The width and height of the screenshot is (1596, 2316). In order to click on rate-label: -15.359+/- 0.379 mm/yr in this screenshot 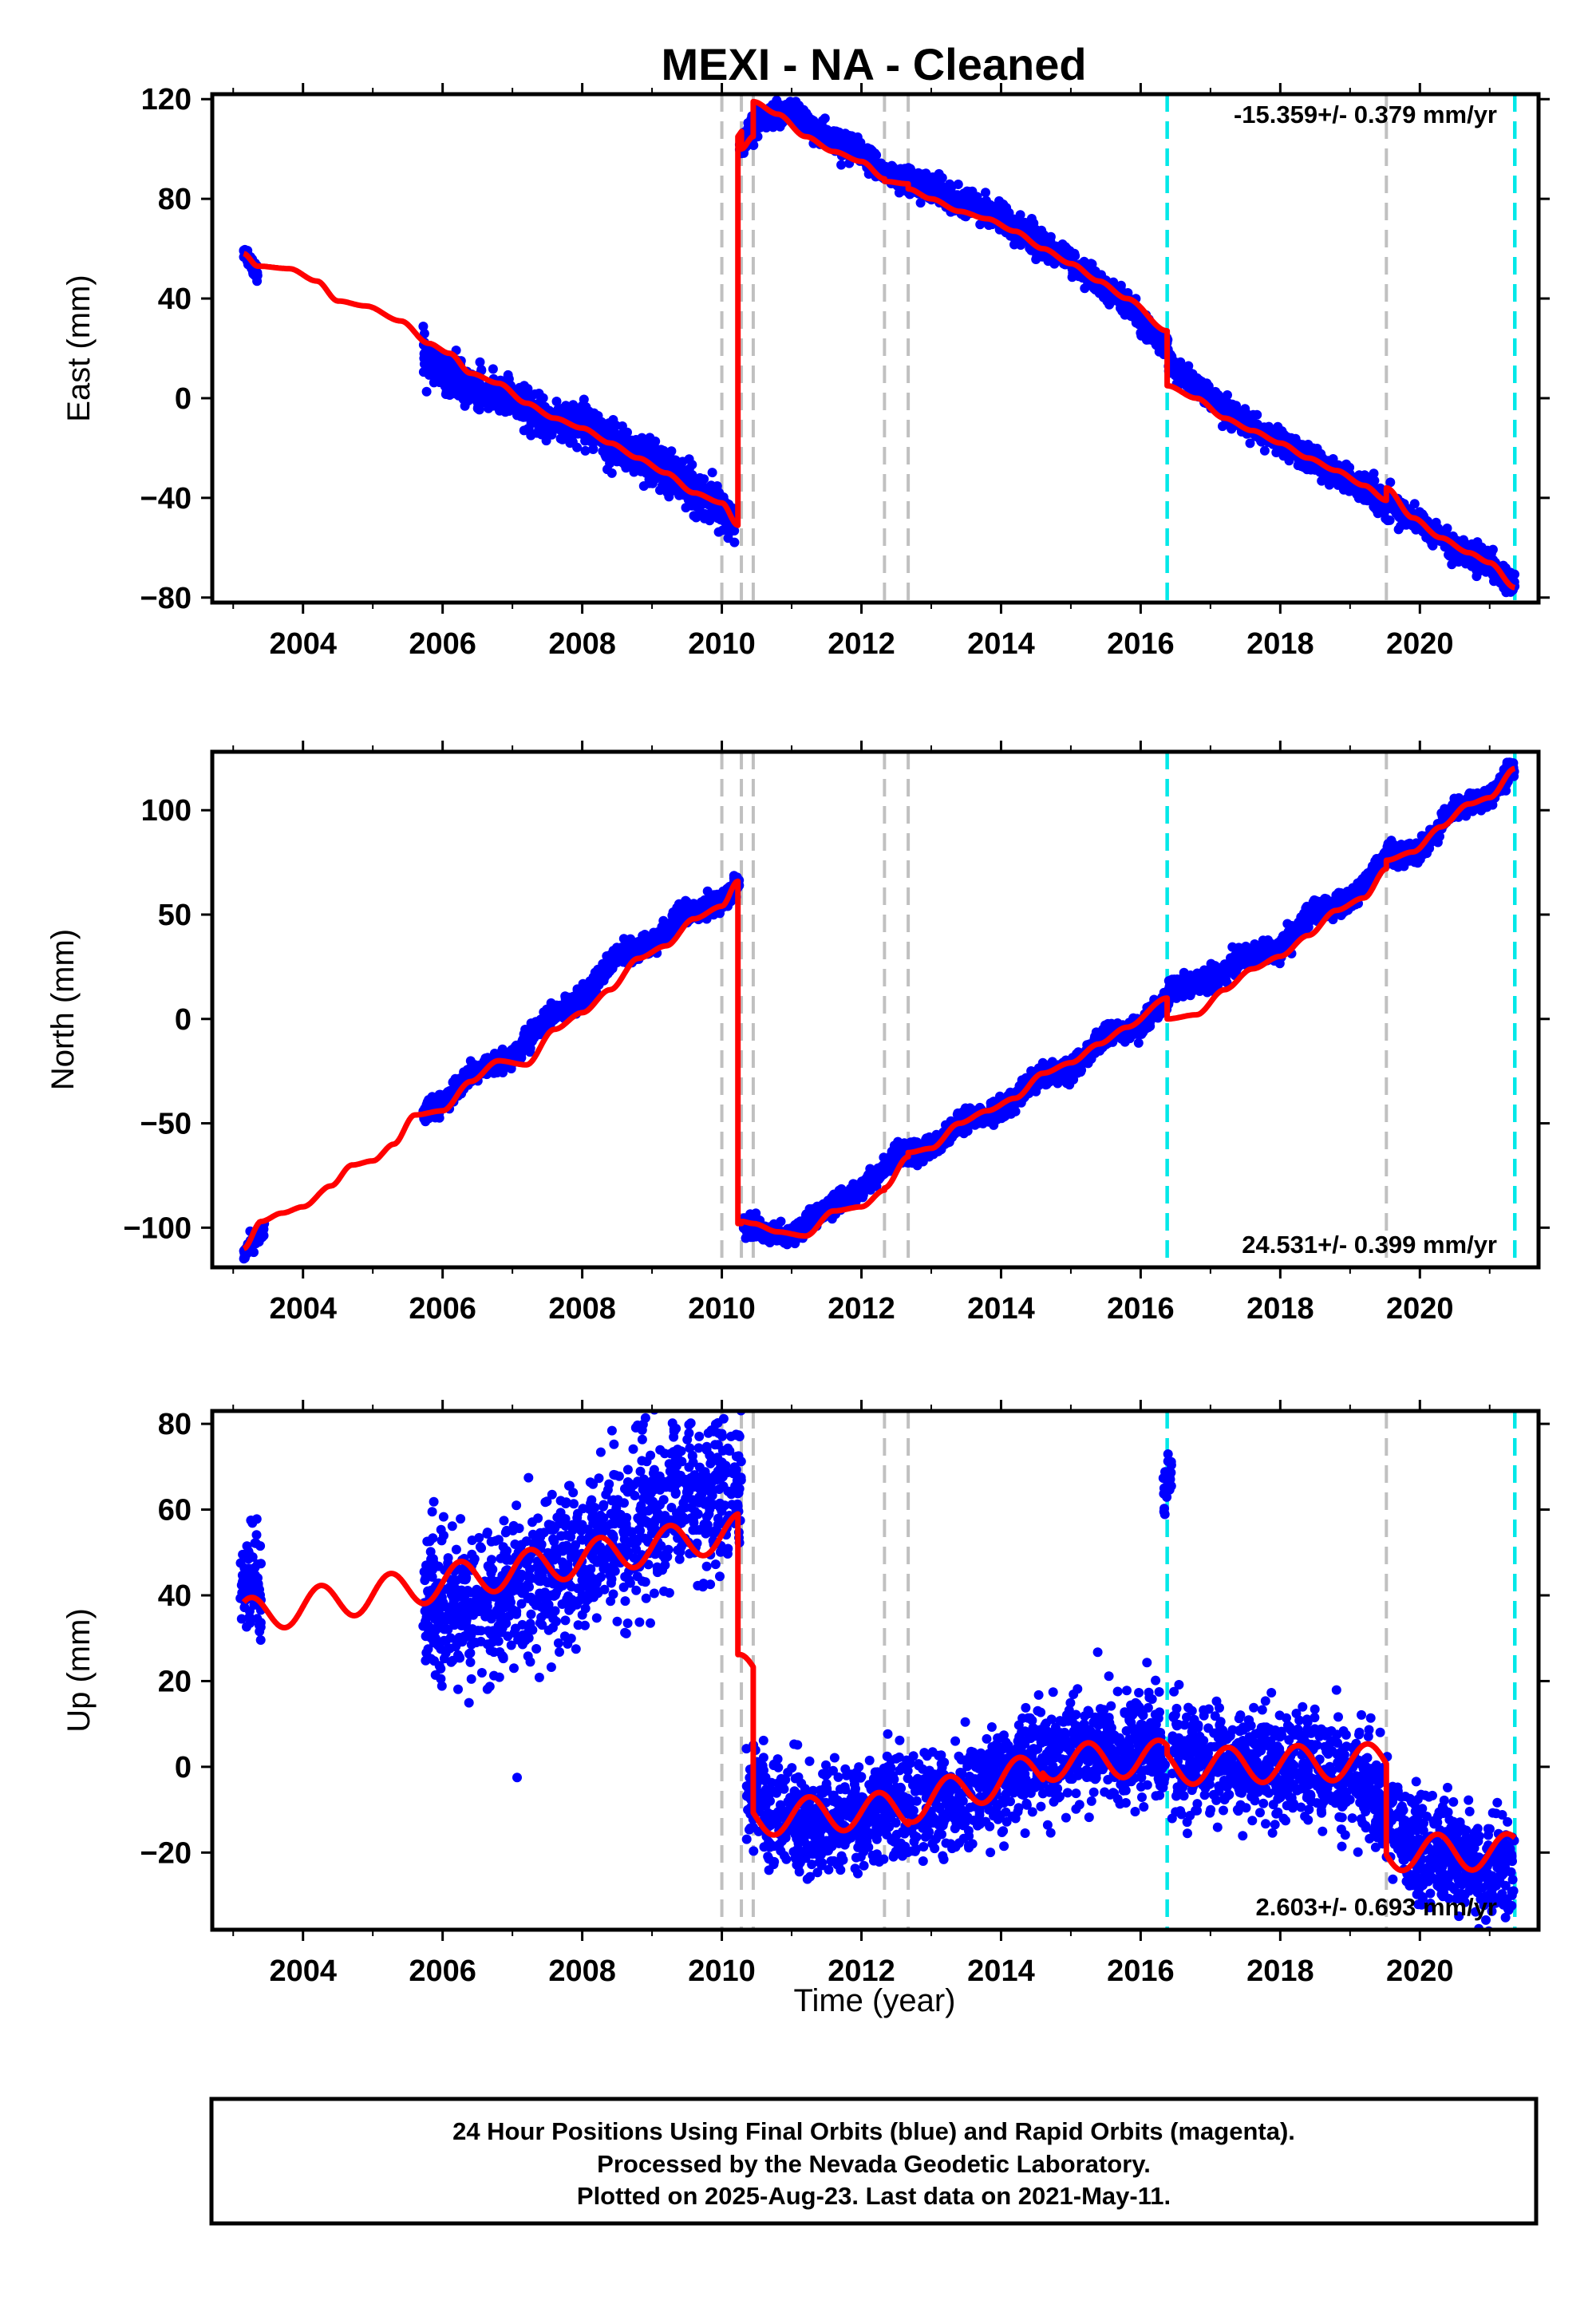, I will do `click(1365, 114)`.